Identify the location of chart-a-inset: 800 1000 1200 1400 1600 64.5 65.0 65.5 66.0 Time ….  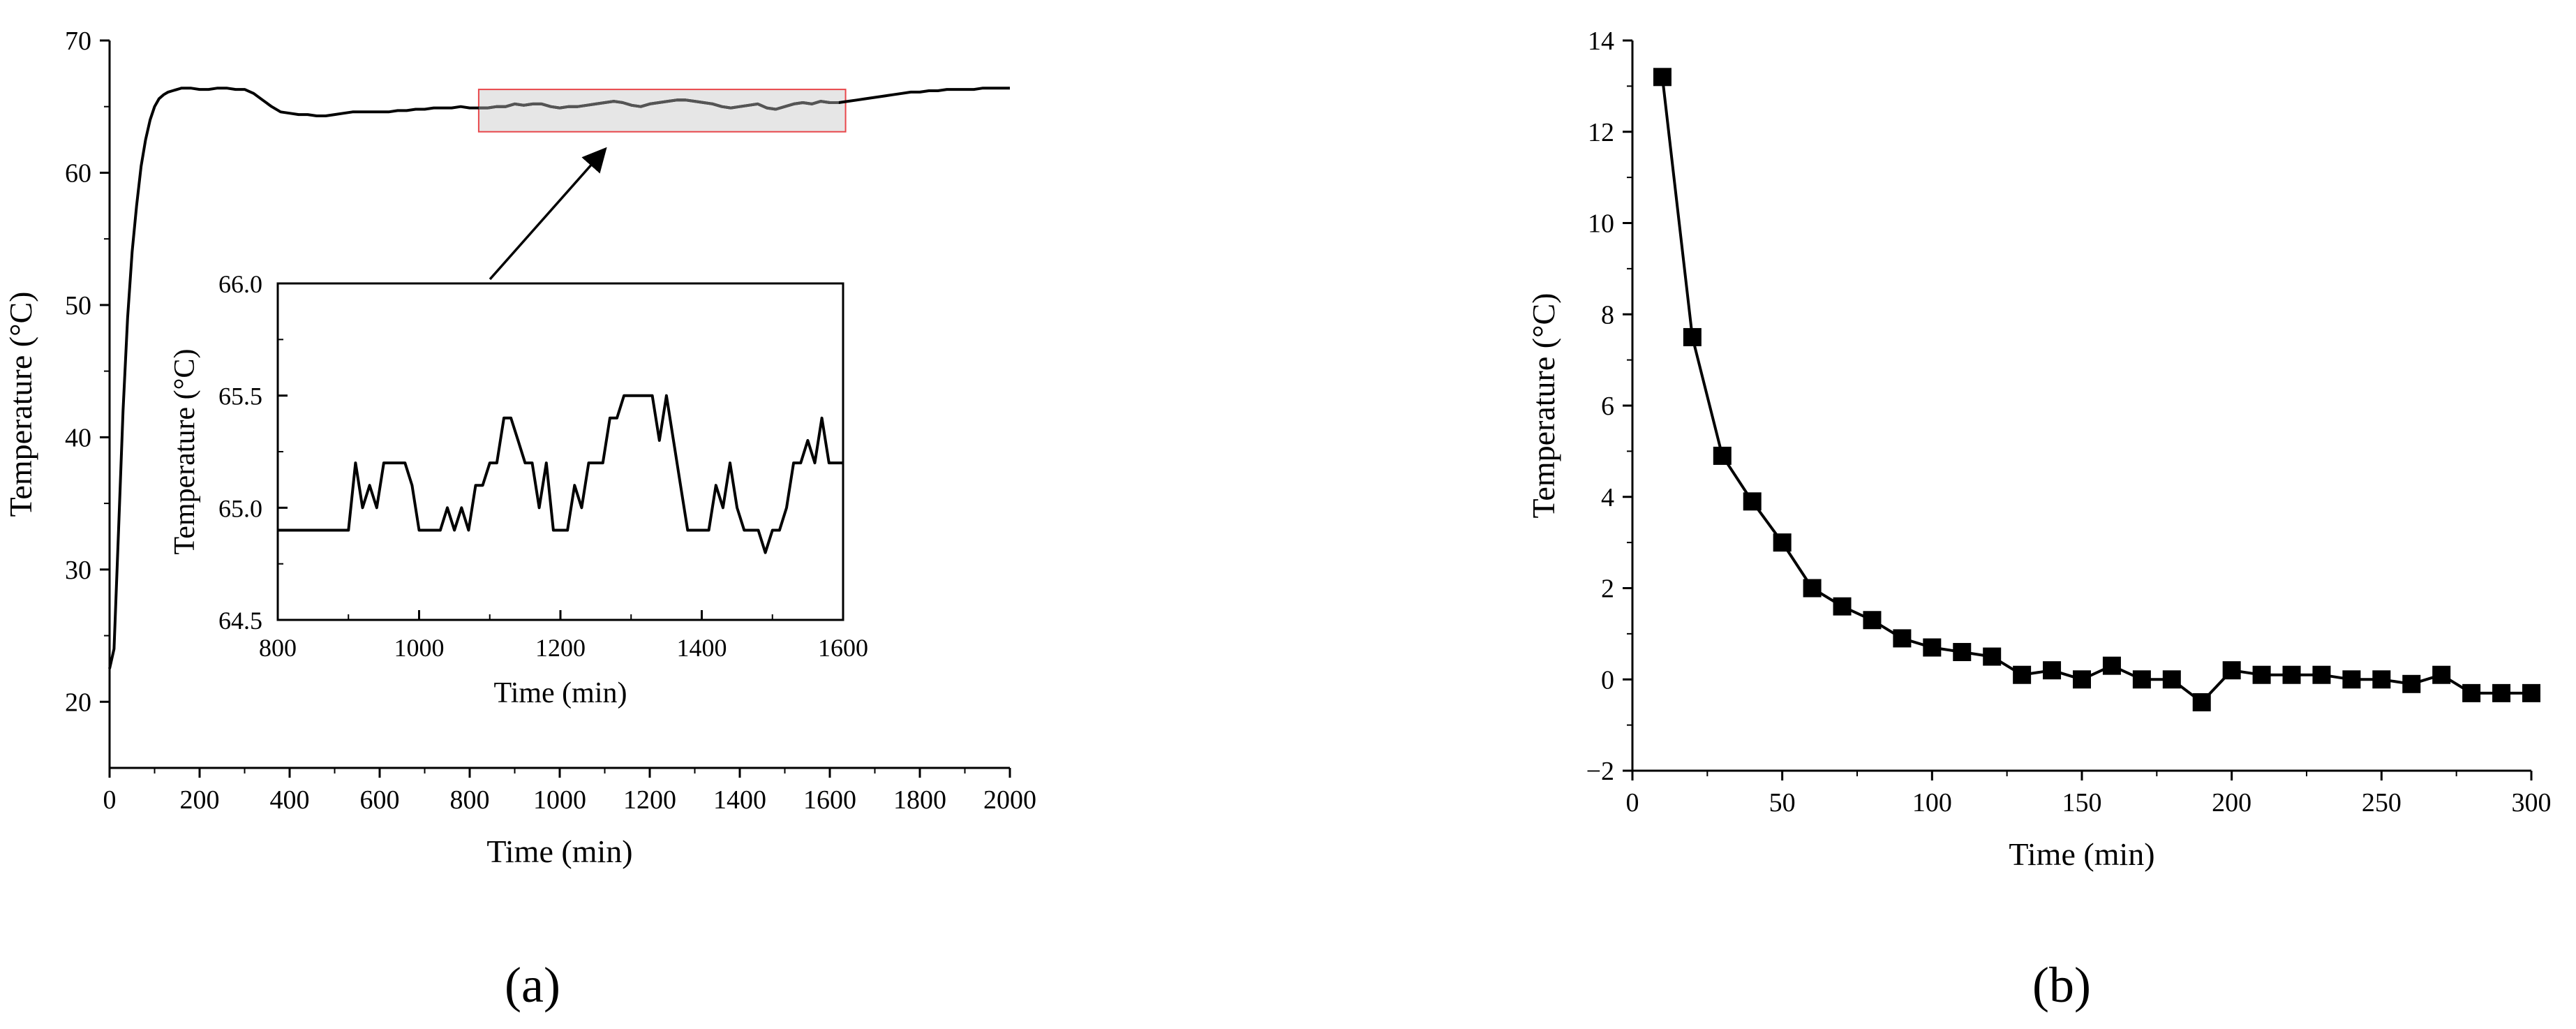
(518, 489).